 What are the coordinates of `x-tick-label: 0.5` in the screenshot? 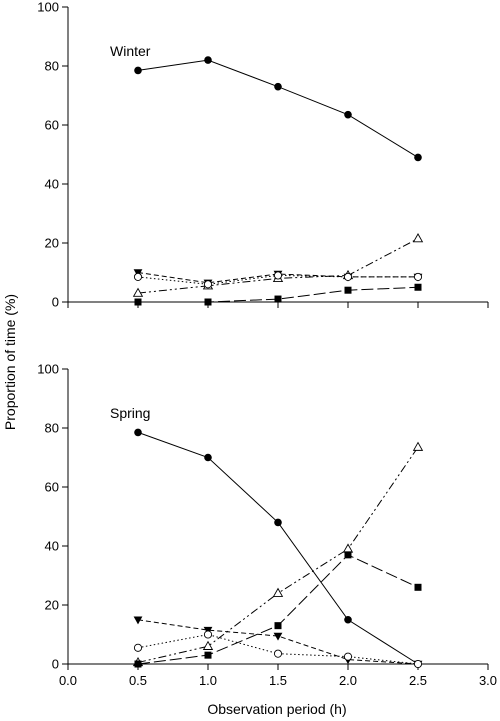 It's located at (138, 680).